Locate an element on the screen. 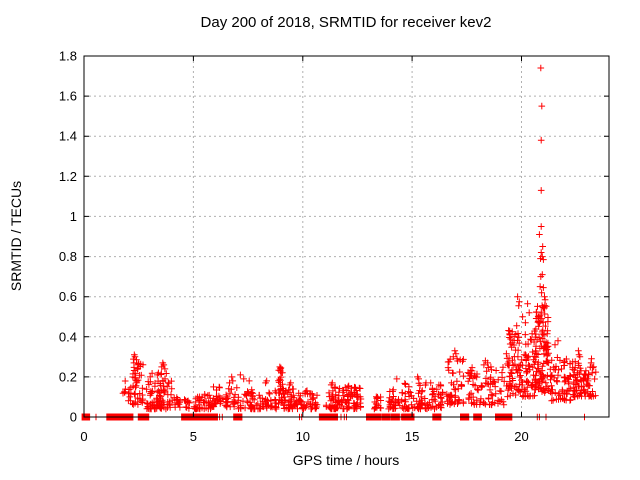  y-tick-label: 1 is located at coordinates (73, 216).